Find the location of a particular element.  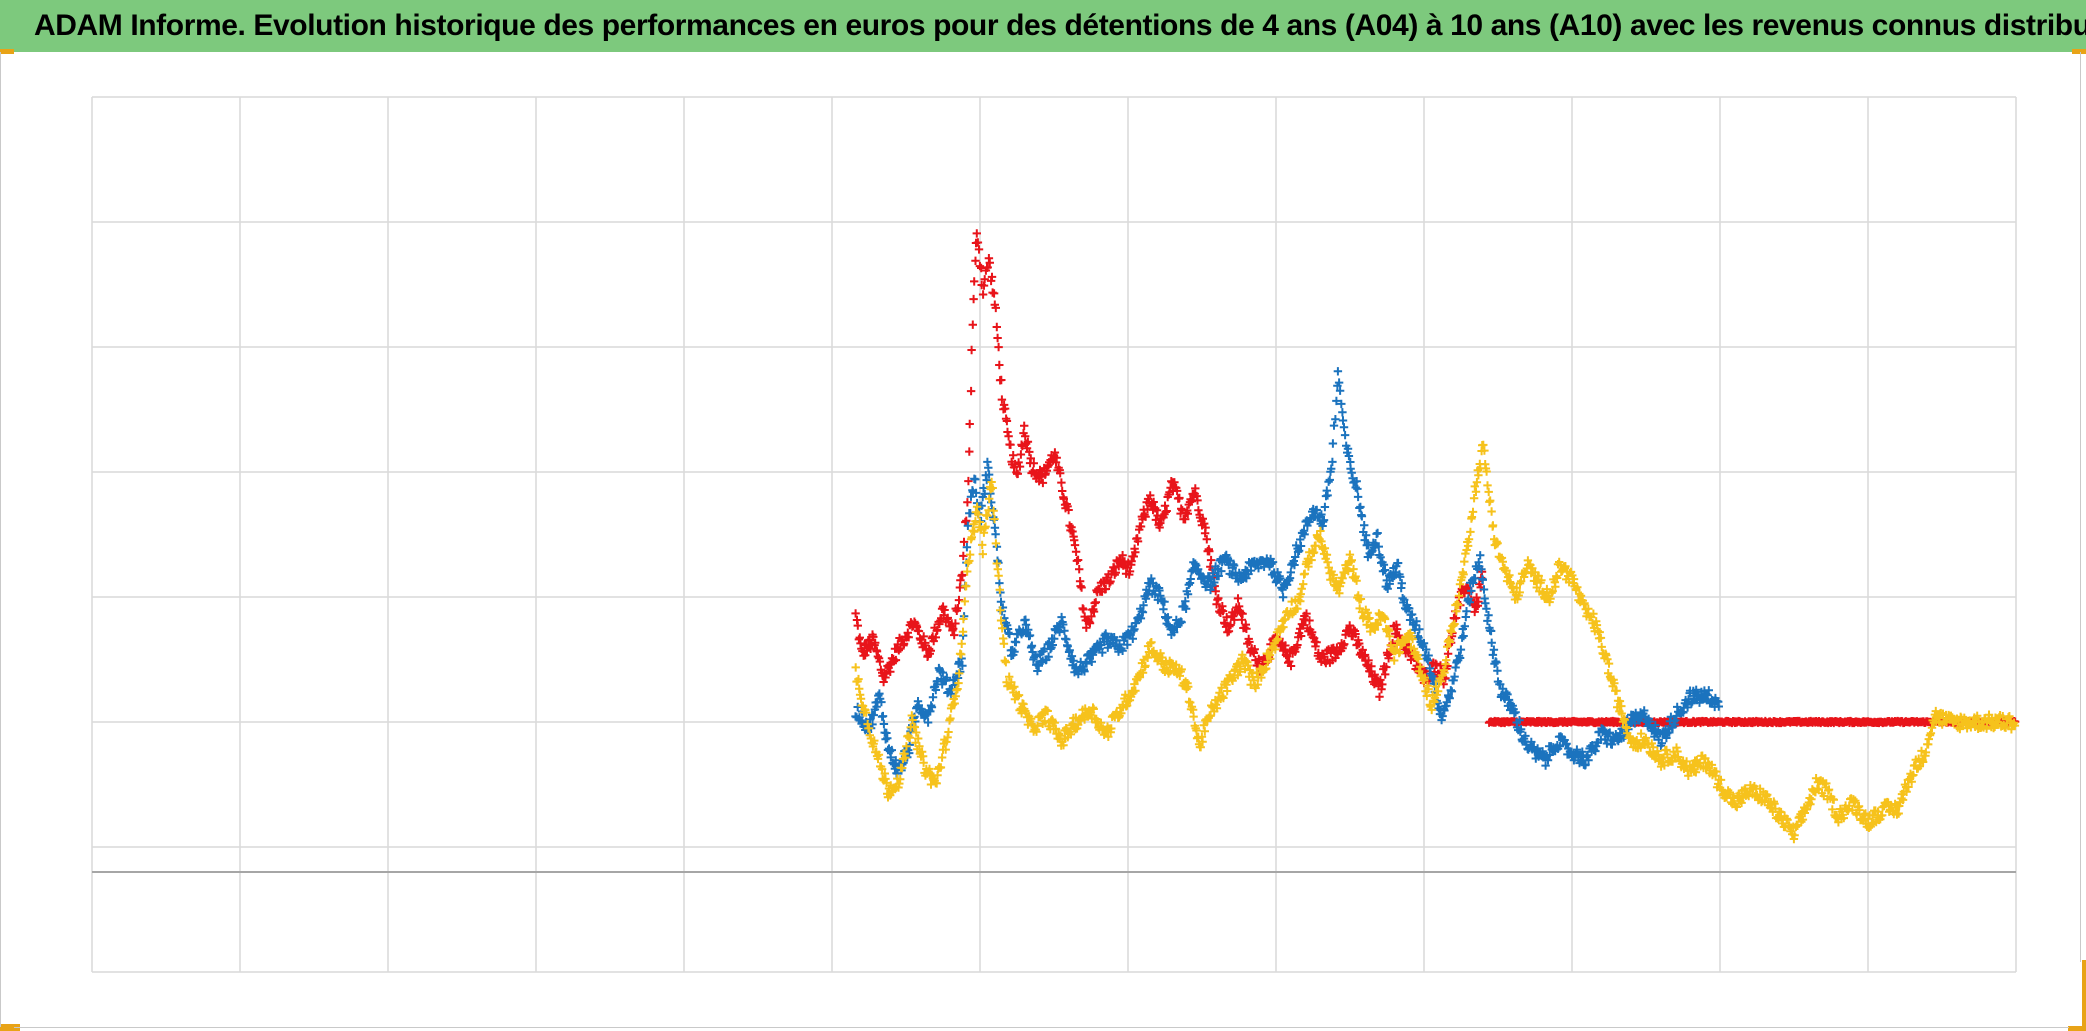

corner-mark-bottom-right is located at coordinates (2077, 995).